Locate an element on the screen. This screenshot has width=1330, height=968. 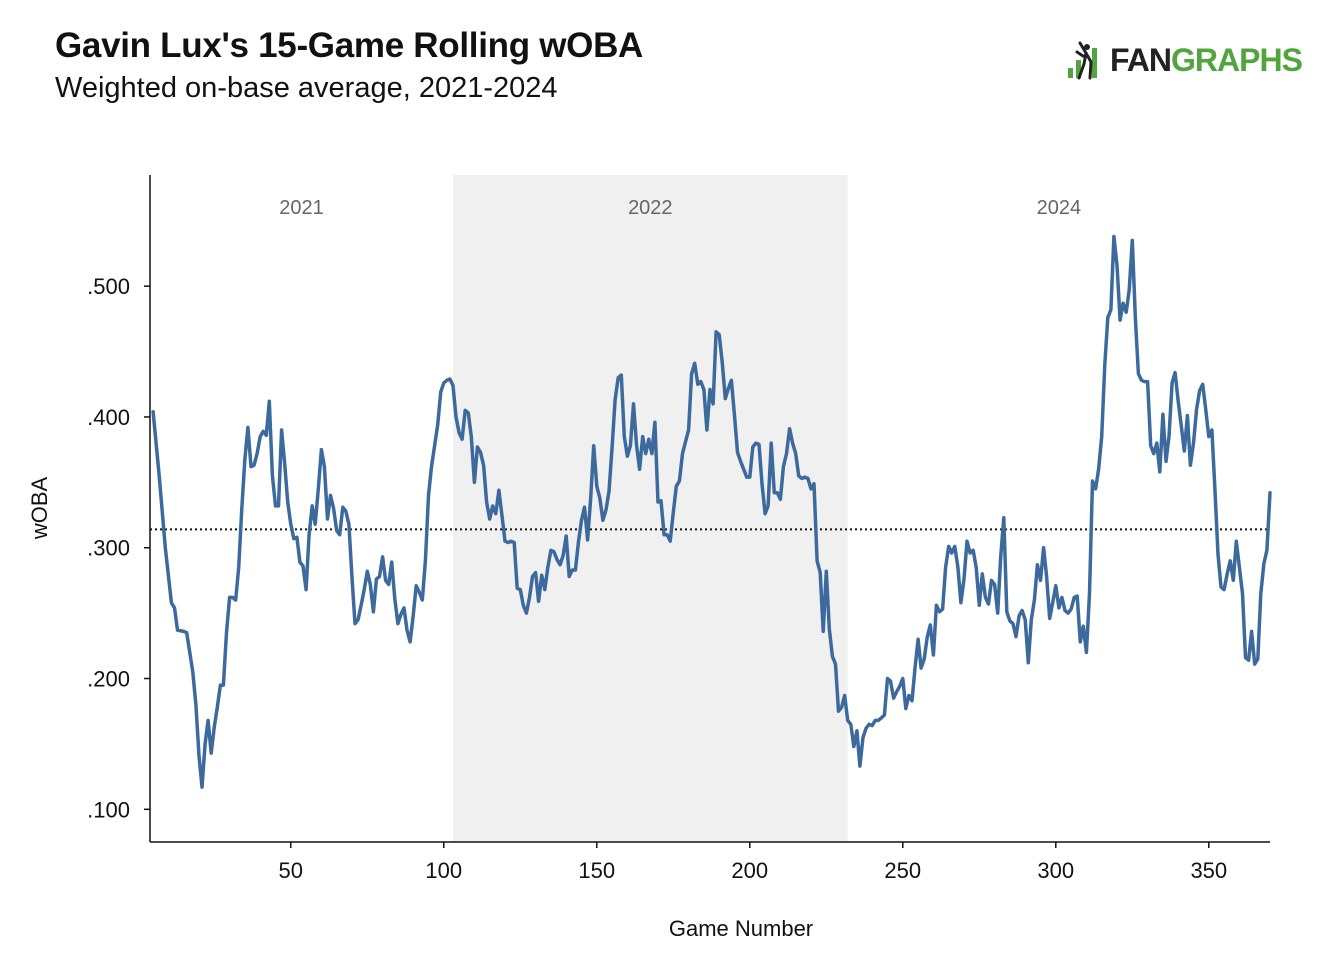
fangraphs-wordmark: FANGRAPHS is located at coordinates (1206, 60).